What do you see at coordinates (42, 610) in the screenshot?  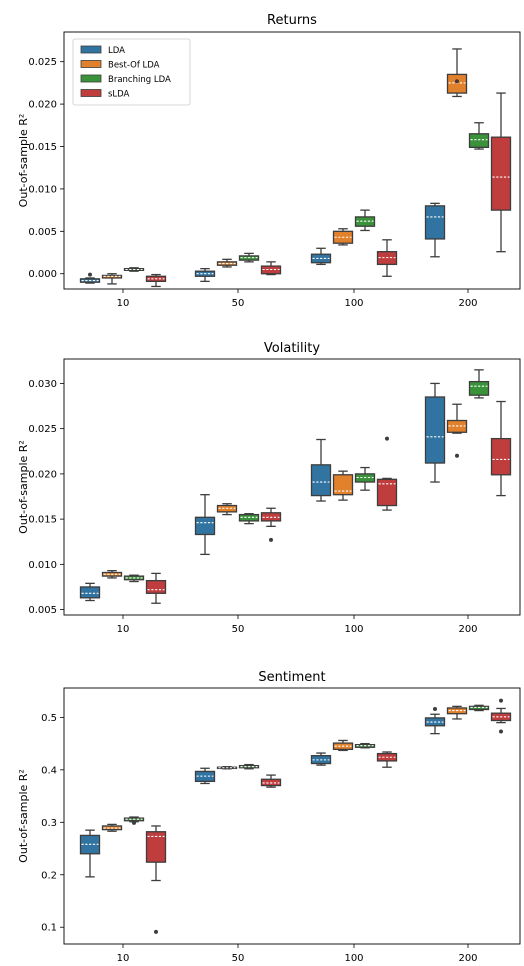 I see `y-tick-label: 0.005` at bounding box center [42, 610].